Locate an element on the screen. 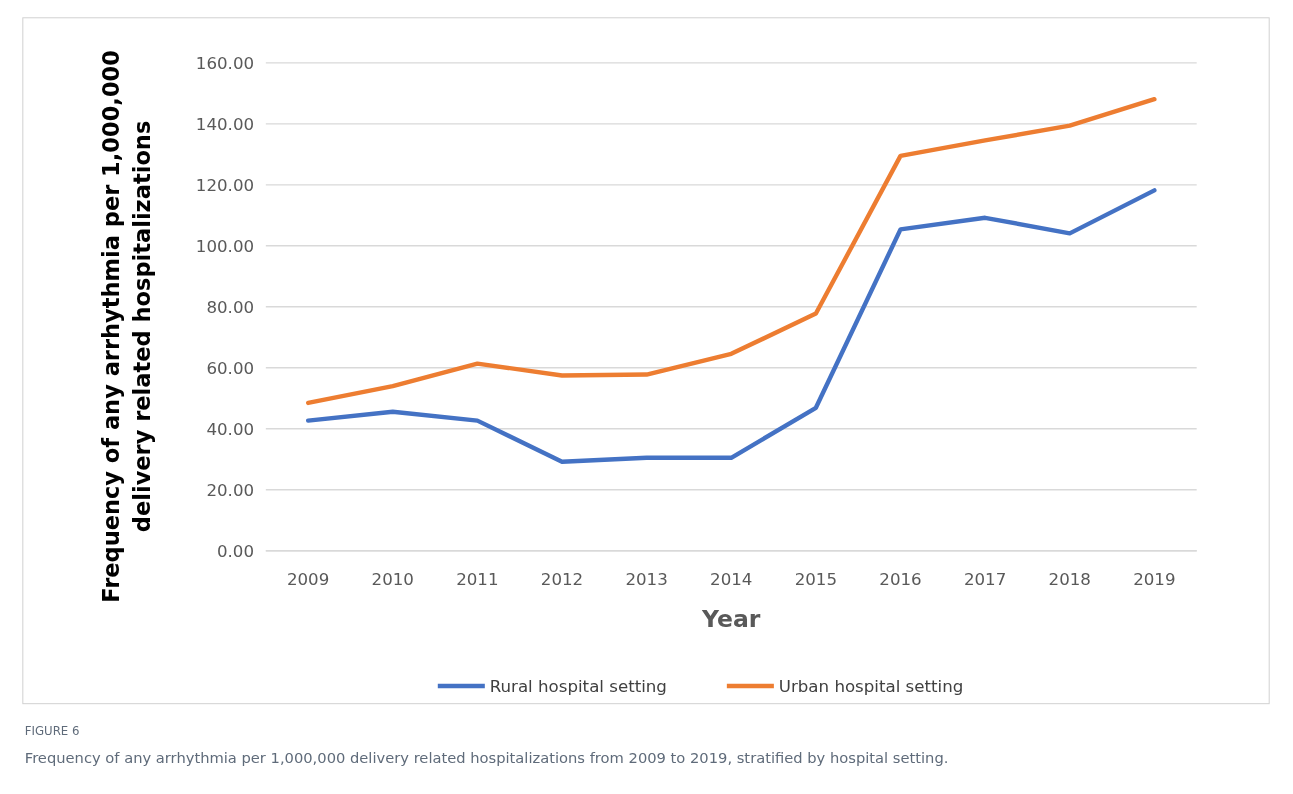 This screenshot has width=1293, height=794. x-tick-label: 2017 is located at coordinates (985, 580).